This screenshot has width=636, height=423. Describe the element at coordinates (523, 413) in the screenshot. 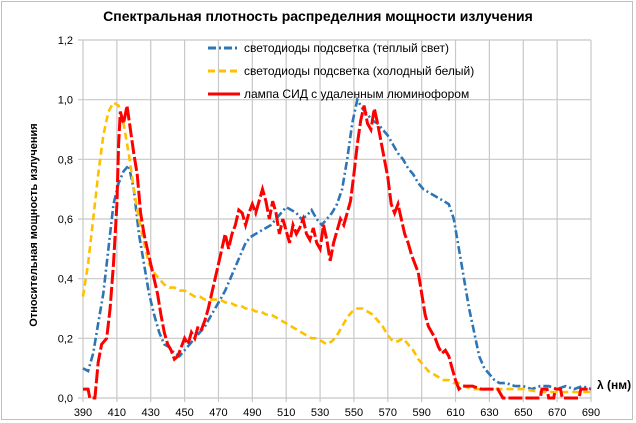

I see `x-tick-label: 650` at that location.